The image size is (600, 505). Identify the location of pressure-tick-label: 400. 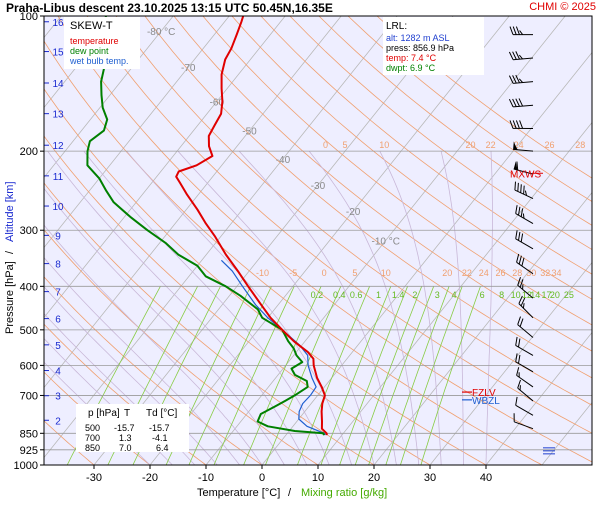
(29, 287).